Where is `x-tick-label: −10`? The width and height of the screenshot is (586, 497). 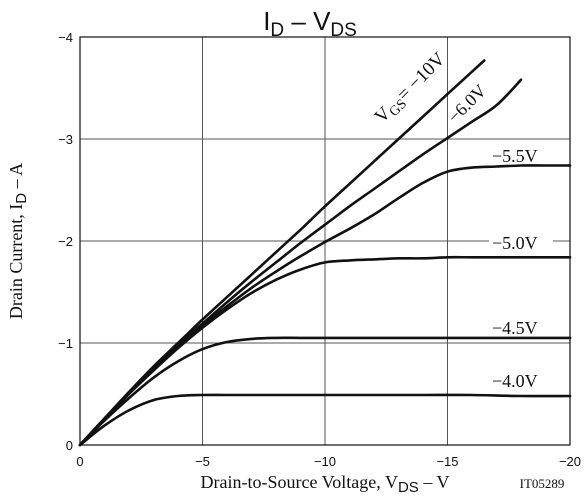 x-tick-label: −10 is located at coordinates (325, 461).